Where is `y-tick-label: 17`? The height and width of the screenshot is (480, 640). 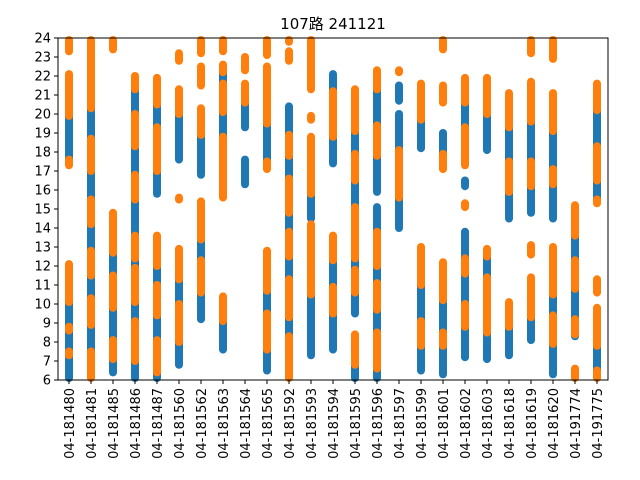 y-tick-label: 17 is located at coordinates (42, 172).